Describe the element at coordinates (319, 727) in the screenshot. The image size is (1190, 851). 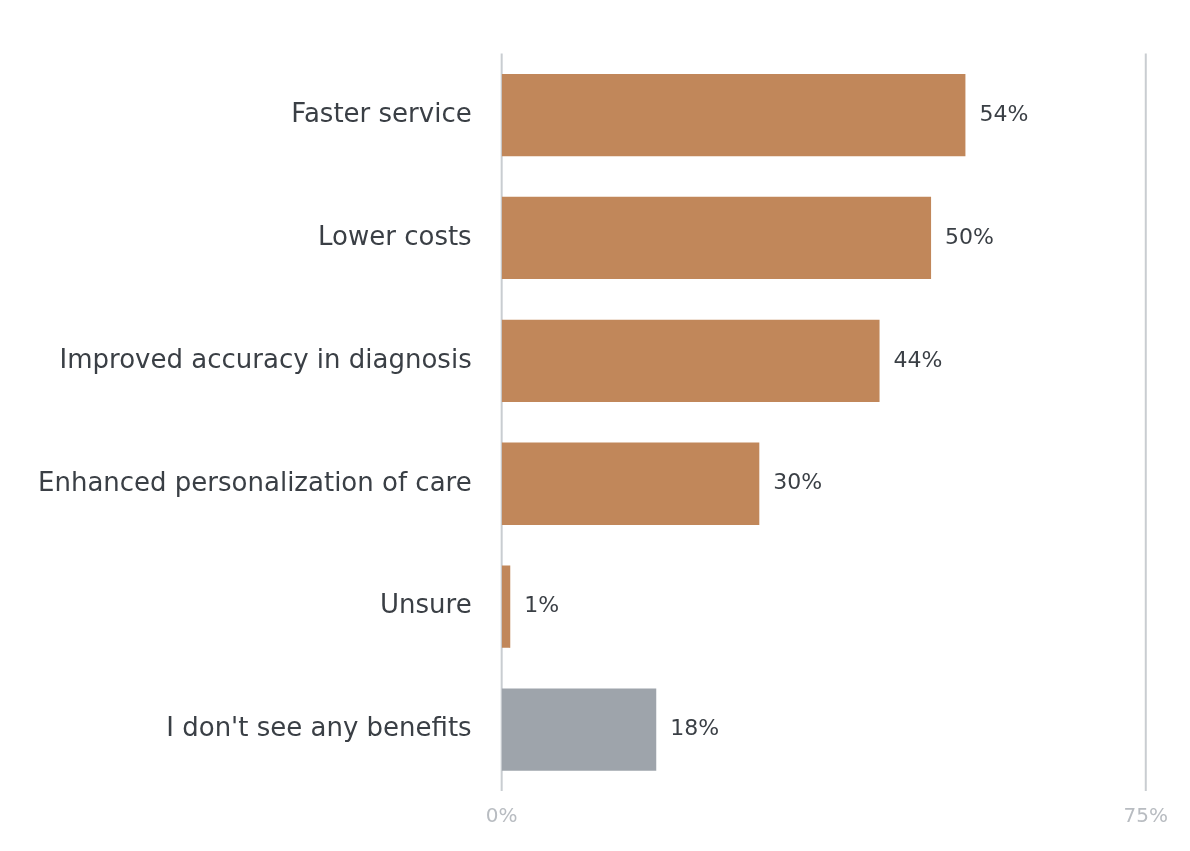
I see `y-tick-label: I don't see any benefits` at that location.